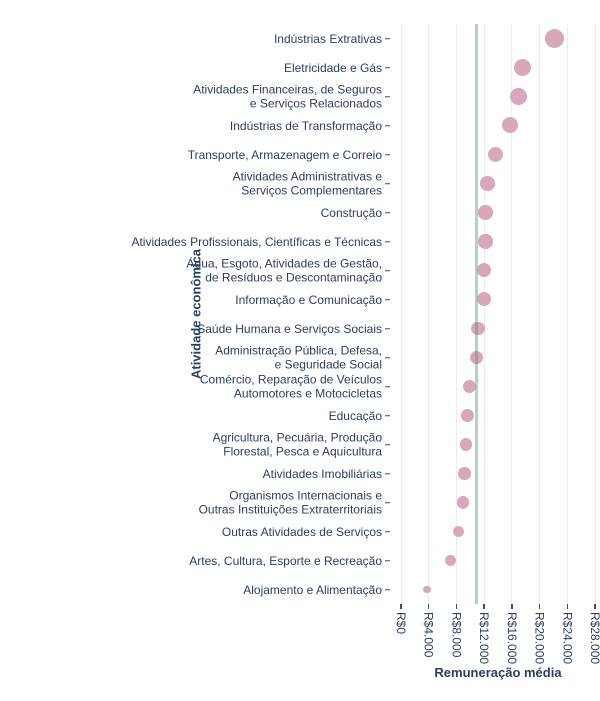 The width and height of the screenshot is (600, 701). What do you see at coordinates (539, 638) in the screenshot?
I see `x-tick-label: R$20.000` at bounding box center [539, 638].